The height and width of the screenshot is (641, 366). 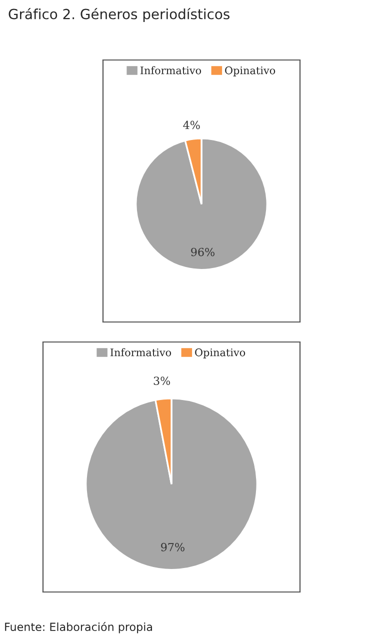 What do you see at coordinates (78, 628) in the screenshot?
I see `source-note: Fuente: Elaboración propia` at bounding box center [78, 628].